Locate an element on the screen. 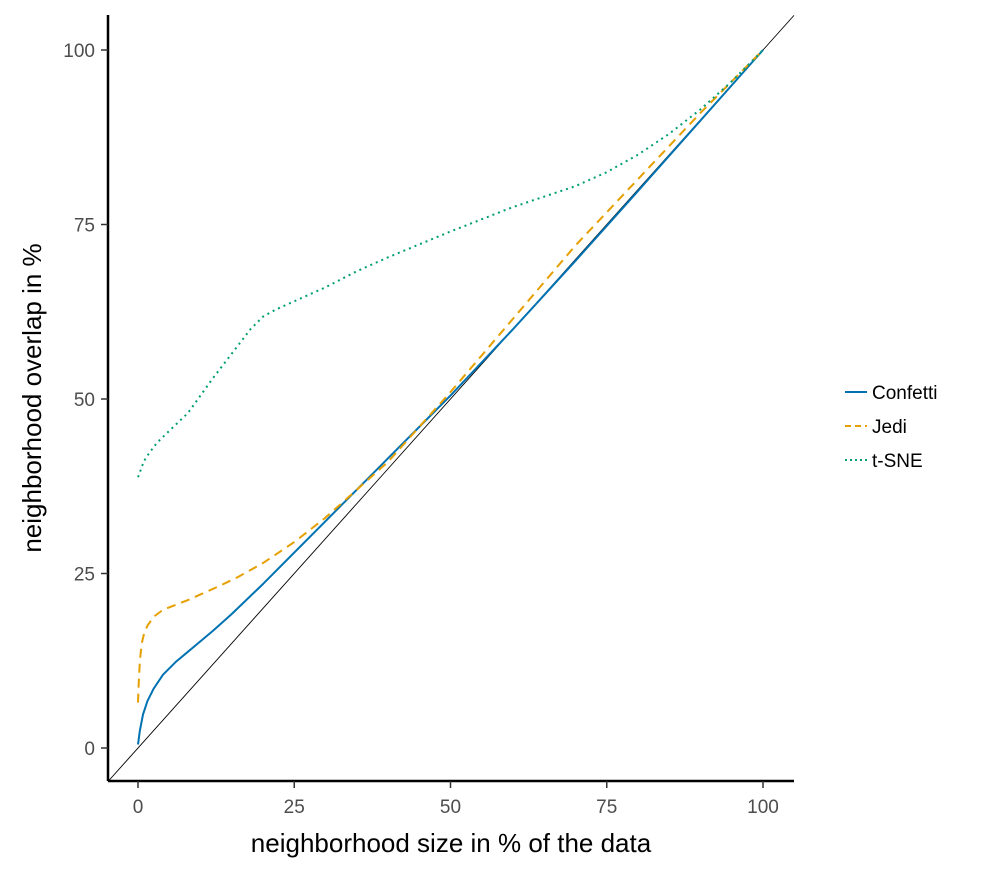  x-tick-label: 100 is located at coordinates (763, 807).